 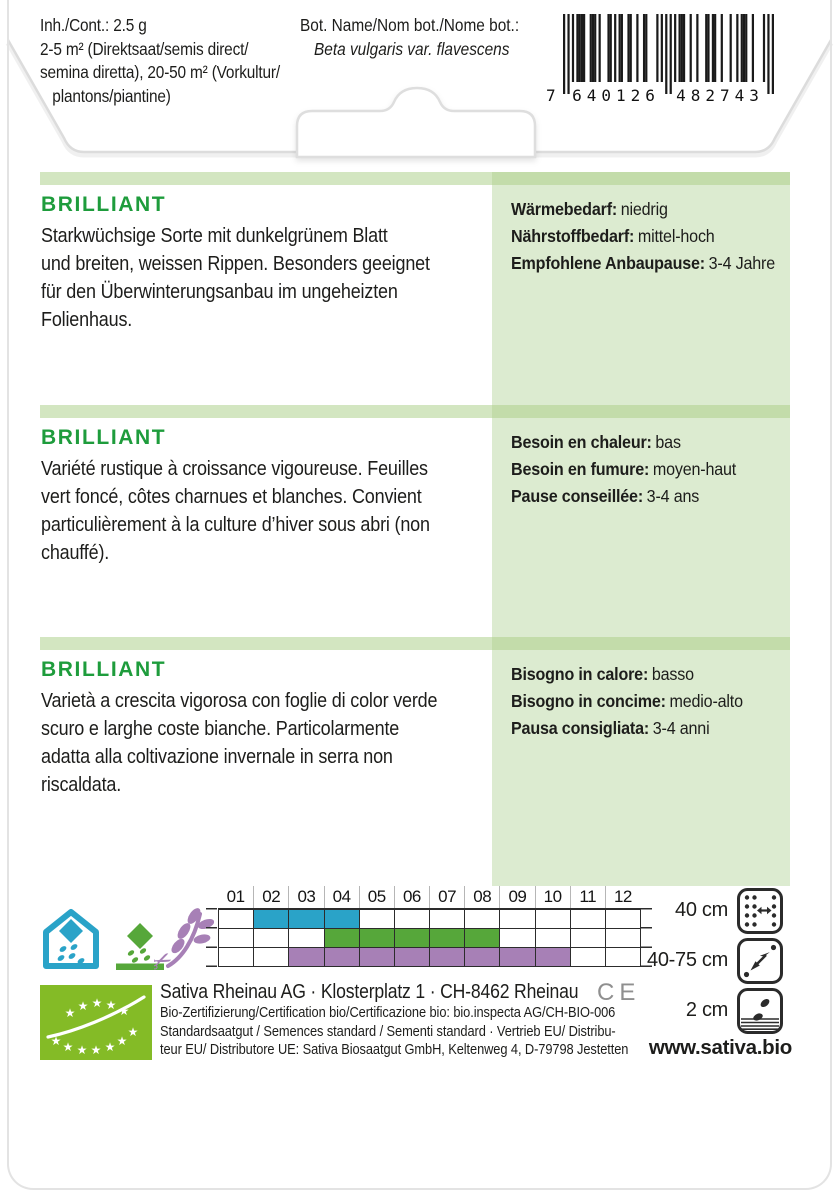 I want to click on botanical-name-label: Bot. Name/Nom bot./Nome bot.:, so click(x=410, y=25).